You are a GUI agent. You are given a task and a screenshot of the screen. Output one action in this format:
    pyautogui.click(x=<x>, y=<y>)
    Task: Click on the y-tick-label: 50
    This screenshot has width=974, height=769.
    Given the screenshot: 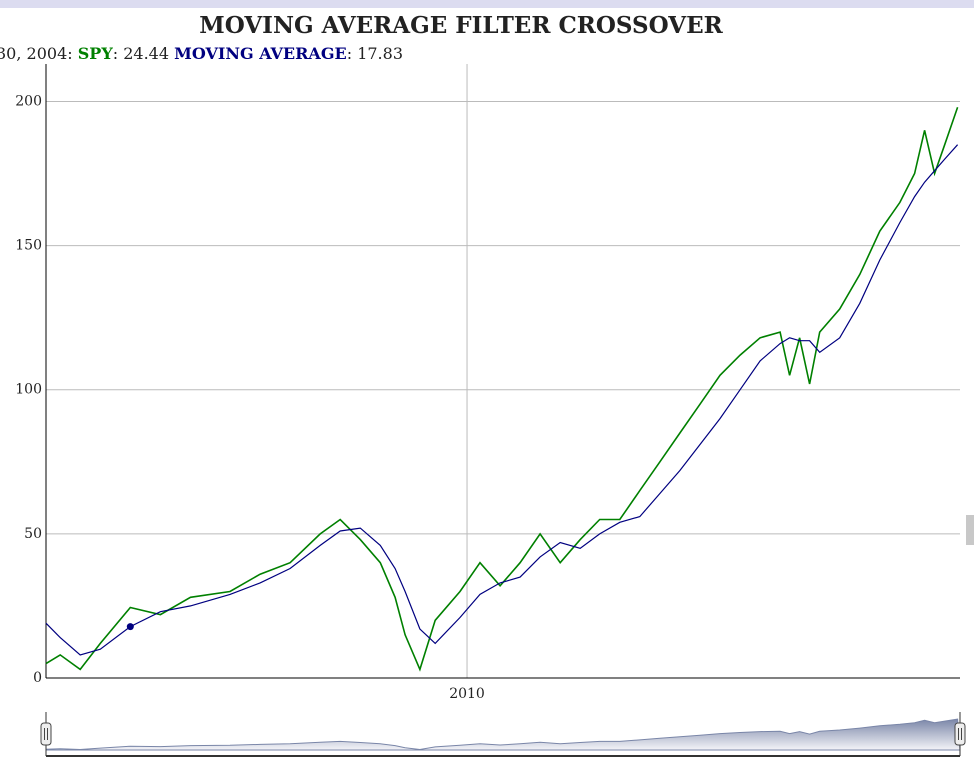 What is the action you would take?
    pyautogui.click(x=33, y=534)
    